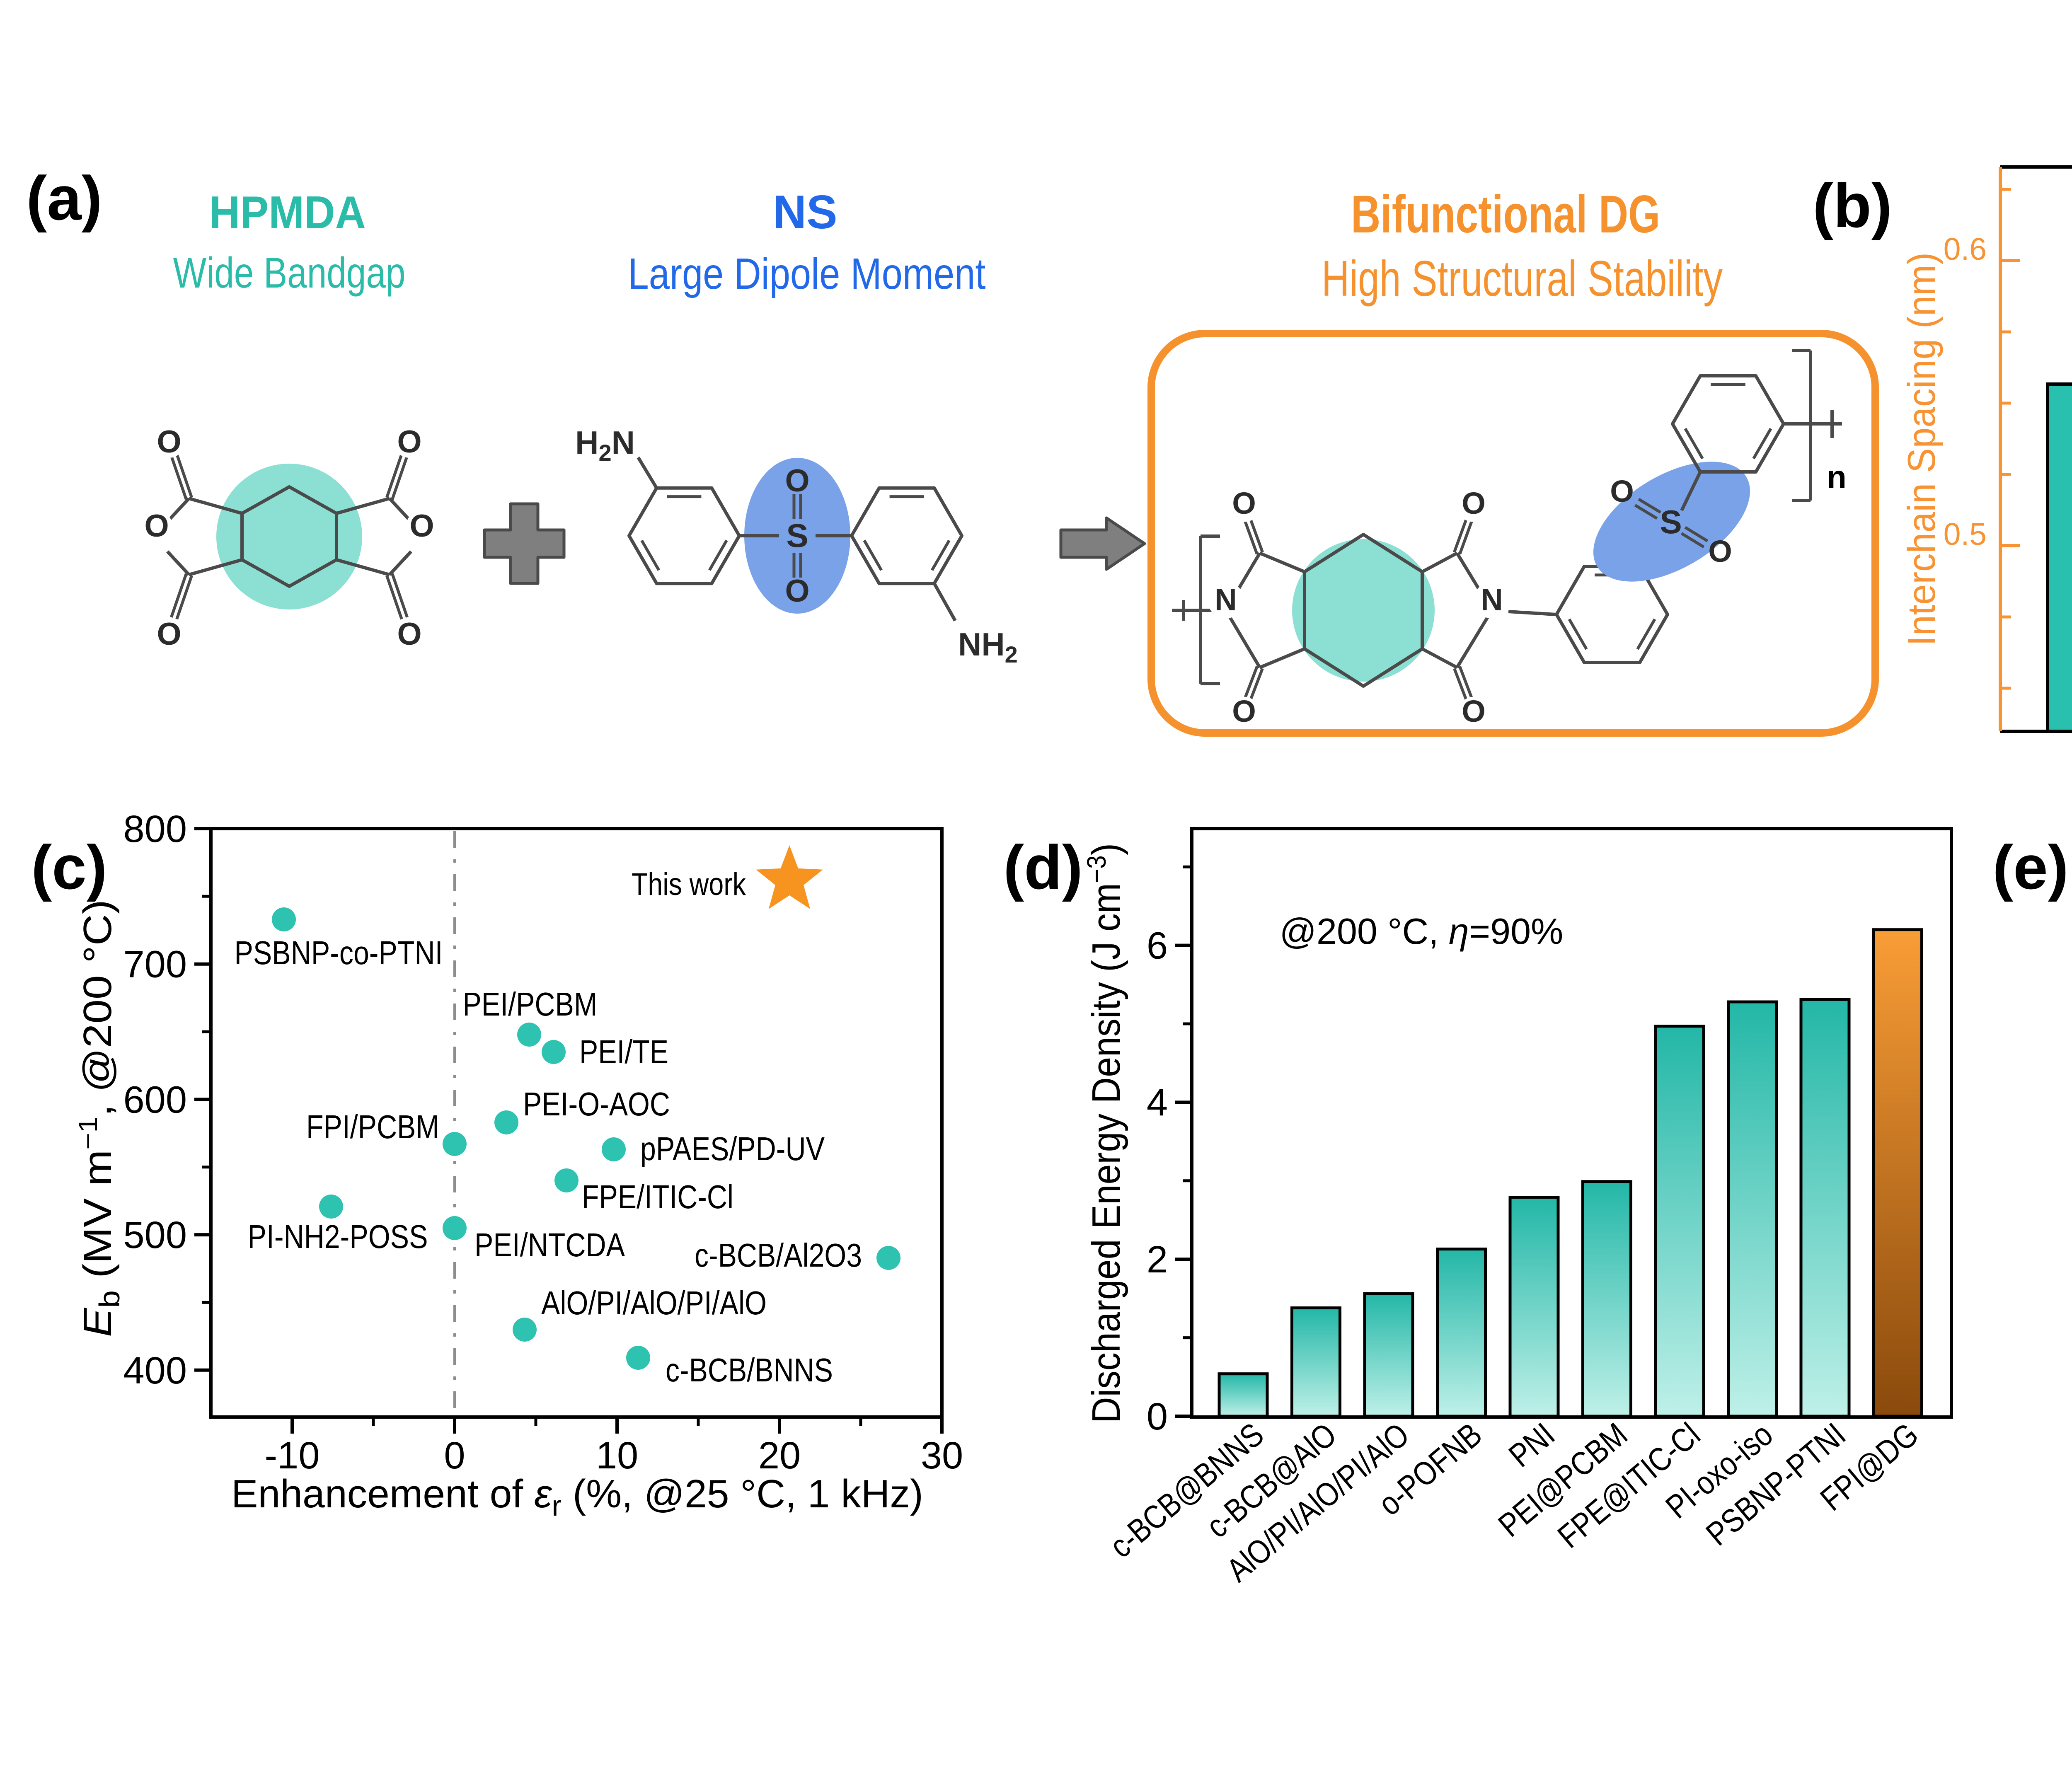 Image resolution: width=2072 pixels, height=1792 pixels. Describe the element at coordinates (289, 273) in the screenshot. I see `svg-text: Wide Bandgap` at that location.